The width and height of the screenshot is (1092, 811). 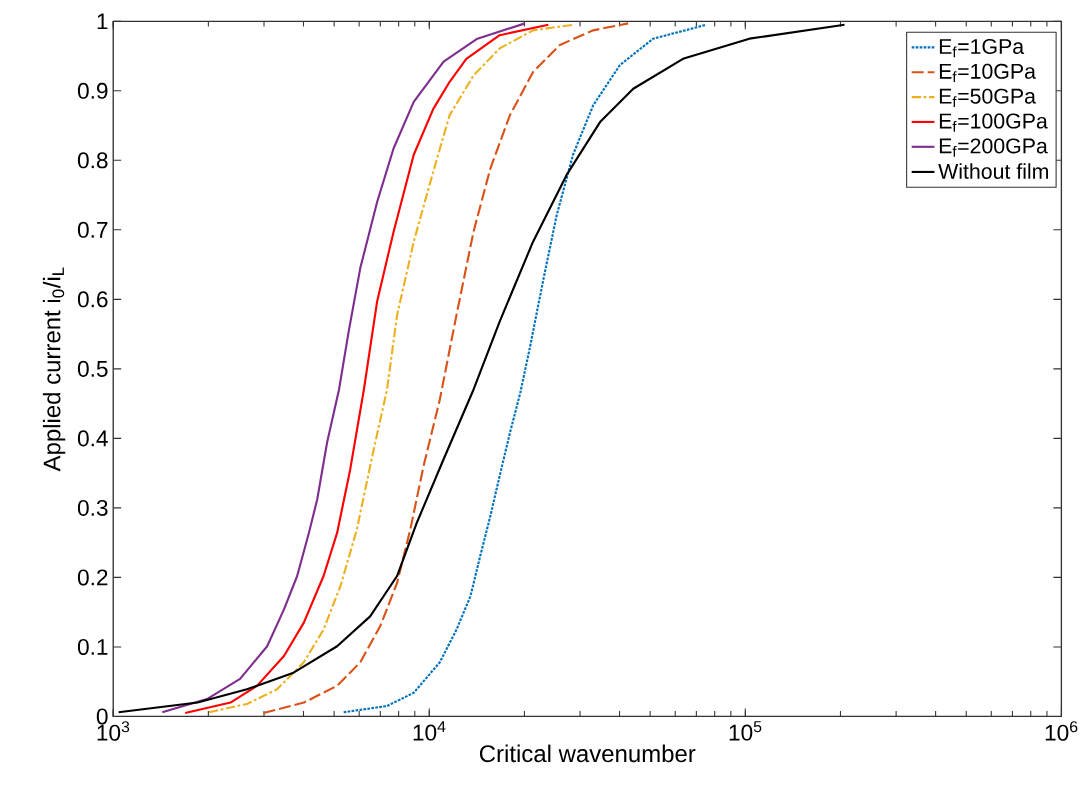 What do you see at coordinates (92, 577) in the screenshot?
I see `y-tick-label: 0.2` at bounding box center [92, 577].